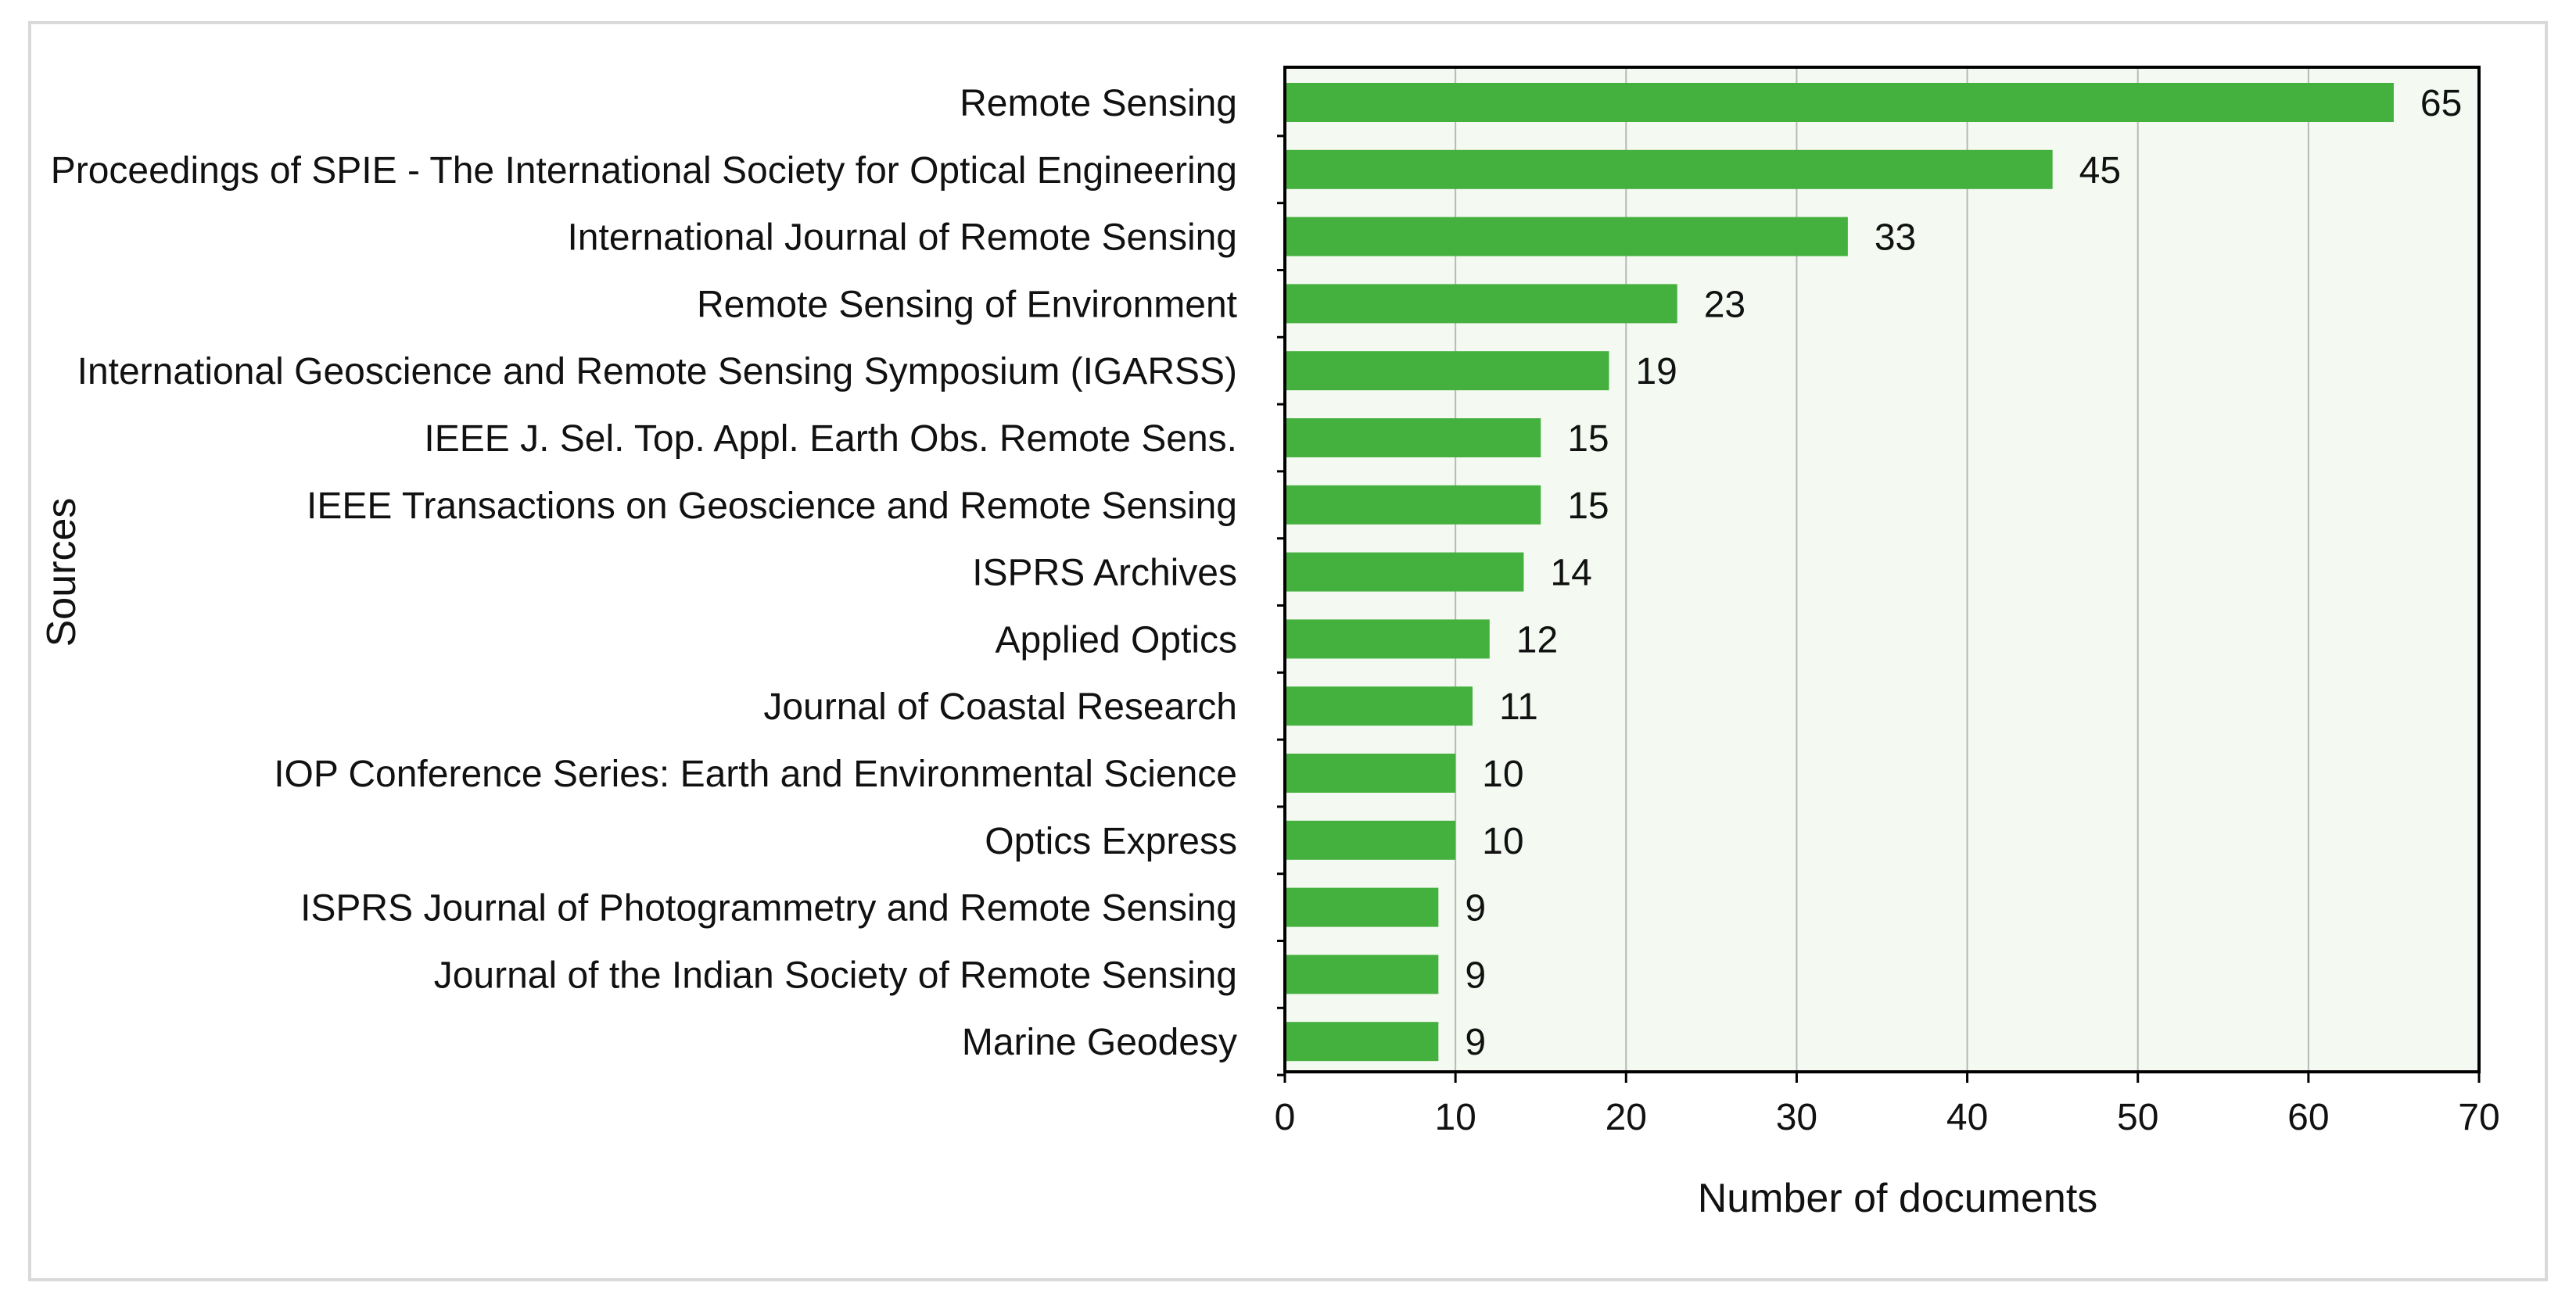 Image resolution: width=2576 pixels, height=1304 pixels. Describe the element at coordinates (1967, 1117) in the screenshot. I see `x-tick-label: 40` at that location.